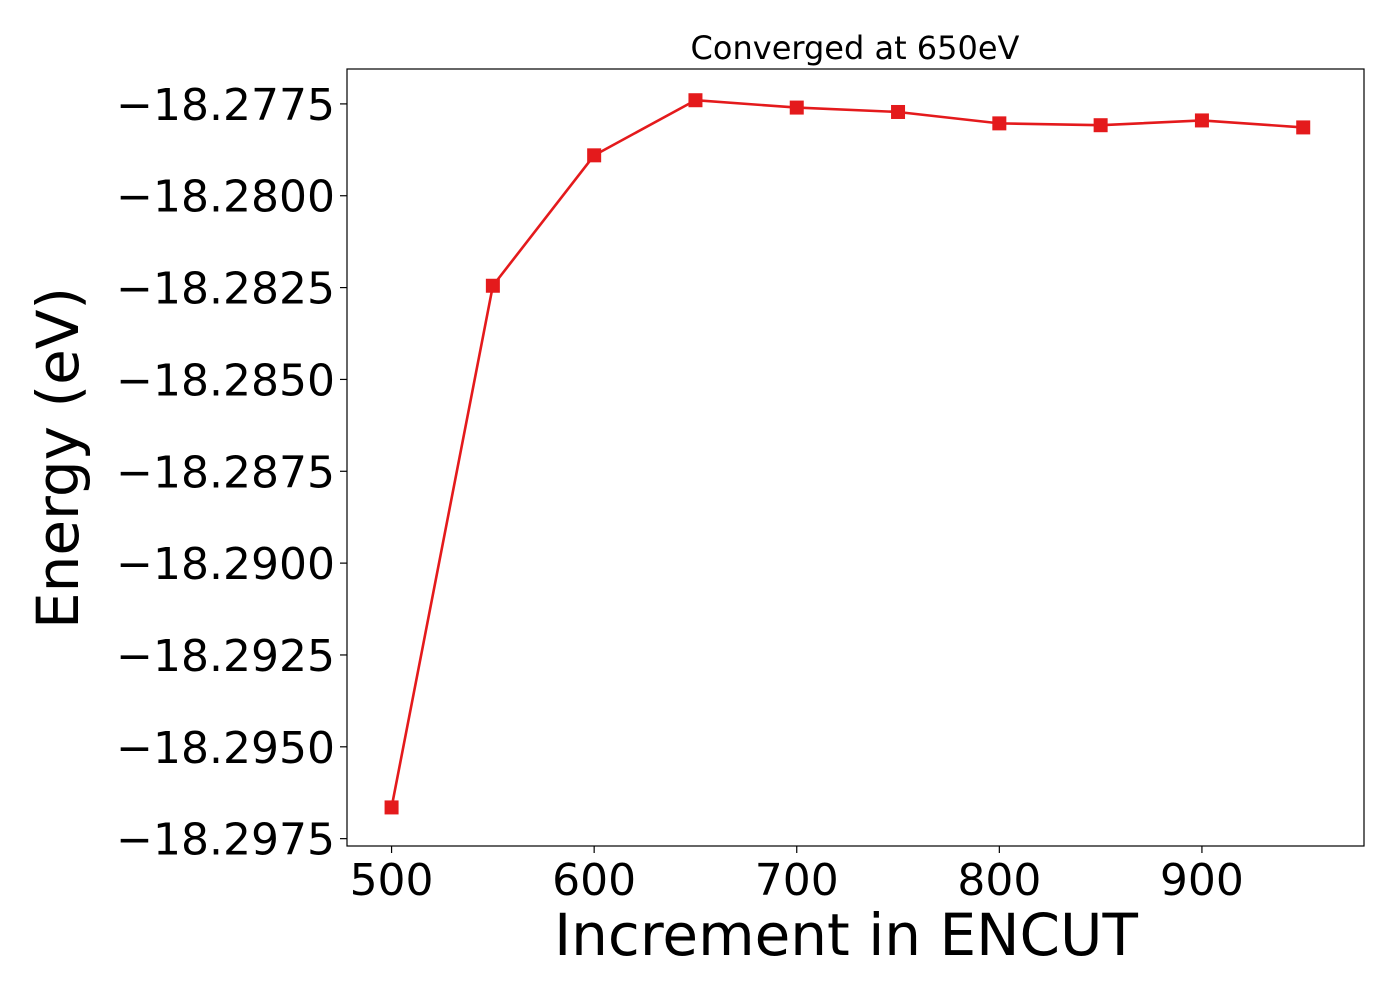 The width and height of the screenshot is (1400, 1000). What do you see at coordinates (594, 880) in the screenshot?
I see `x-tick-label: 600` at bounding box center [594, 880].